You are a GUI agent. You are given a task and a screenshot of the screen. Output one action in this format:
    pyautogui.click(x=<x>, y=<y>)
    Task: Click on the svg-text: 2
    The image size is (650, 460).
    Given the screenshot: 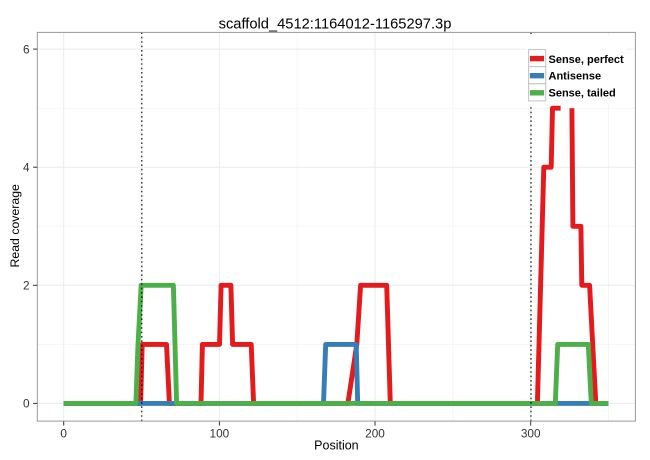 What is the action you would take?
    pyautogui.click(x=26, y=286)
    